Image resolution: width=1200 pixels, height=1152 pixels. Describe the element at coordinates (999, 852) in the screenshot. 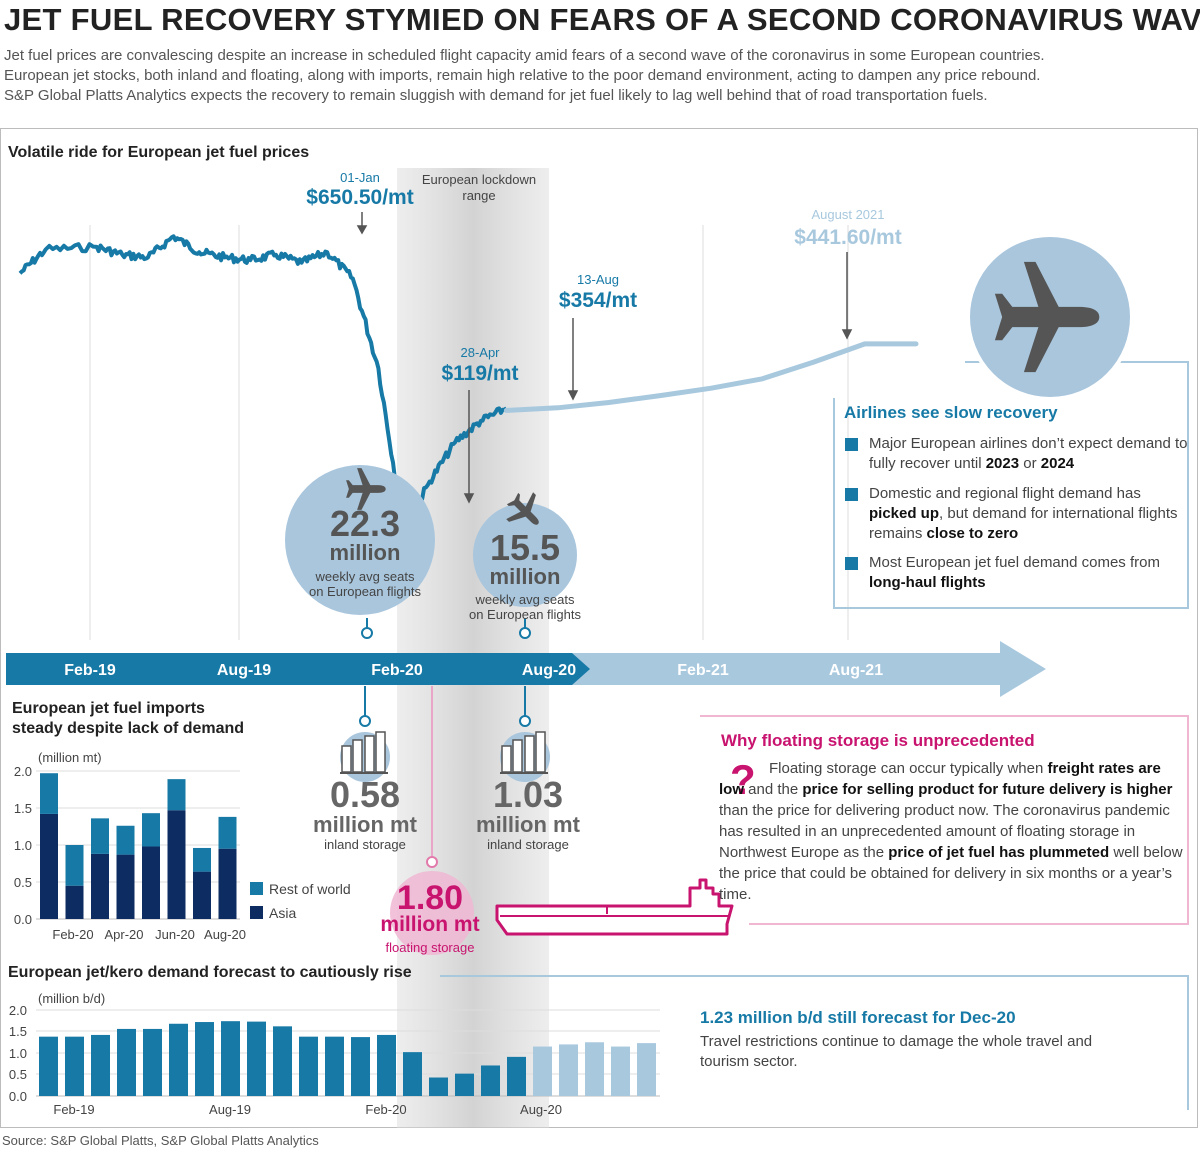

I see `emphasis-text: price of jet fuel has plummeted` at that location.